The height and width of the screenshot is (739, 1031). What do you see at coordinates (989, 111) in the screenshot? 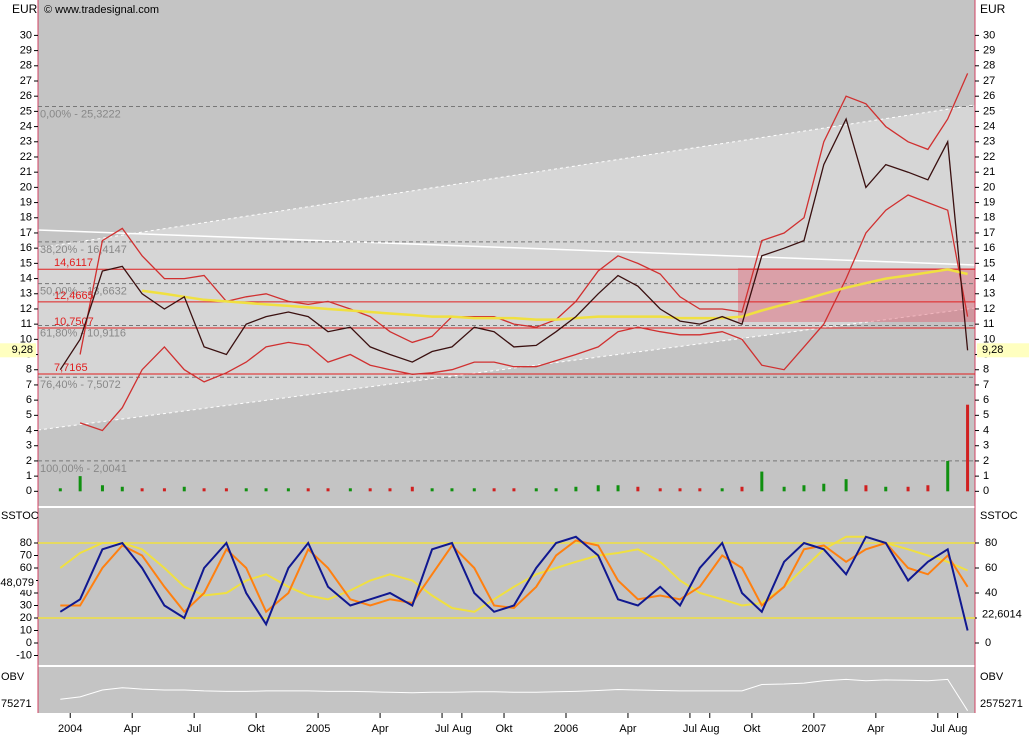
I see `y-tick-label: 25` at bounding box center [989, 111].